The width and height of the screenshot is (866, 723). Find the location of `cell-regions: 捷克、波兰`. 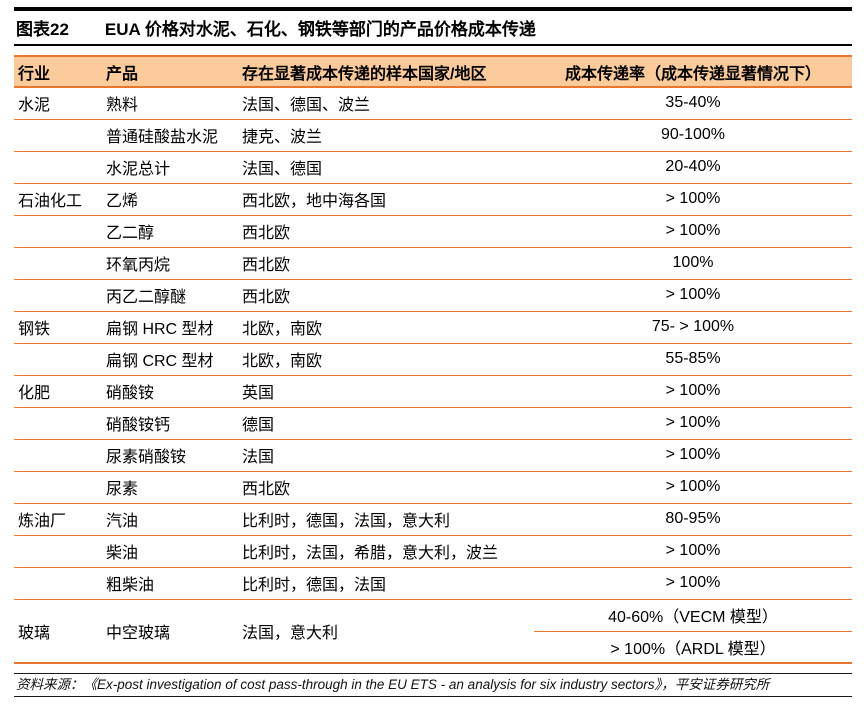

cell-regions: 捷克、波兰 is located at coordinates (386, 135).